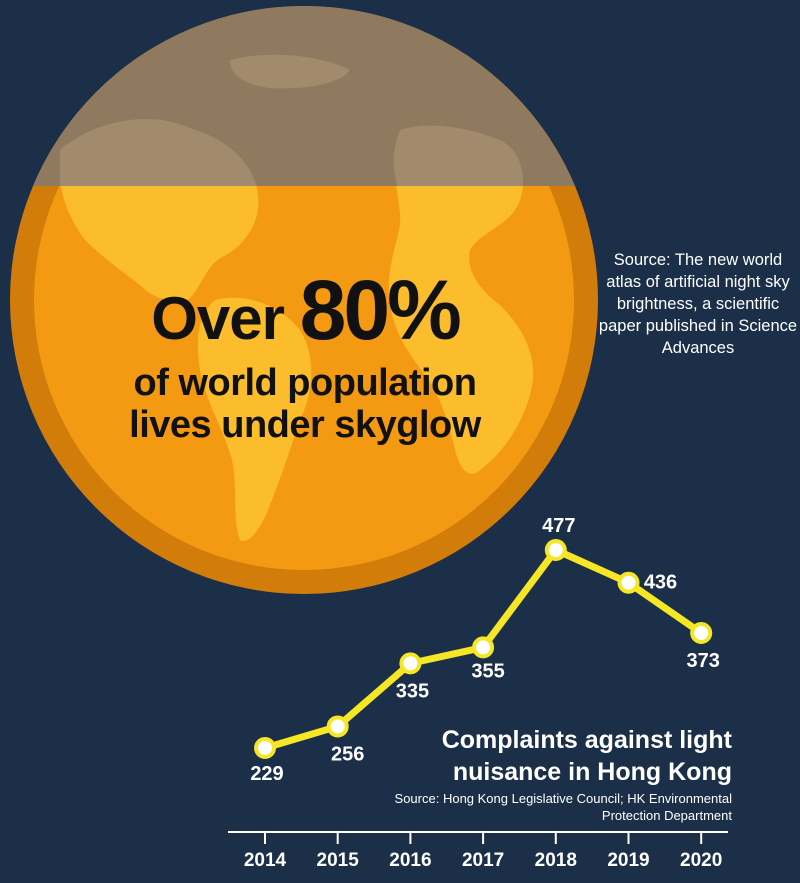 This screenshot has height=883, width=800. I want to click on globe-shadow-cap, so click(304, 96).